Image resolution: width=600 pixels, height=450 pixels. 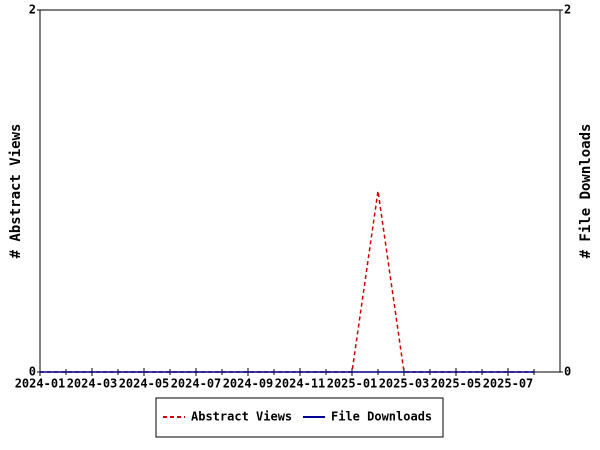 What do you see at coordinates (381, 417) in the screenshot?
I see `legend-label: File Downloads` at bounding box center [381, 417].